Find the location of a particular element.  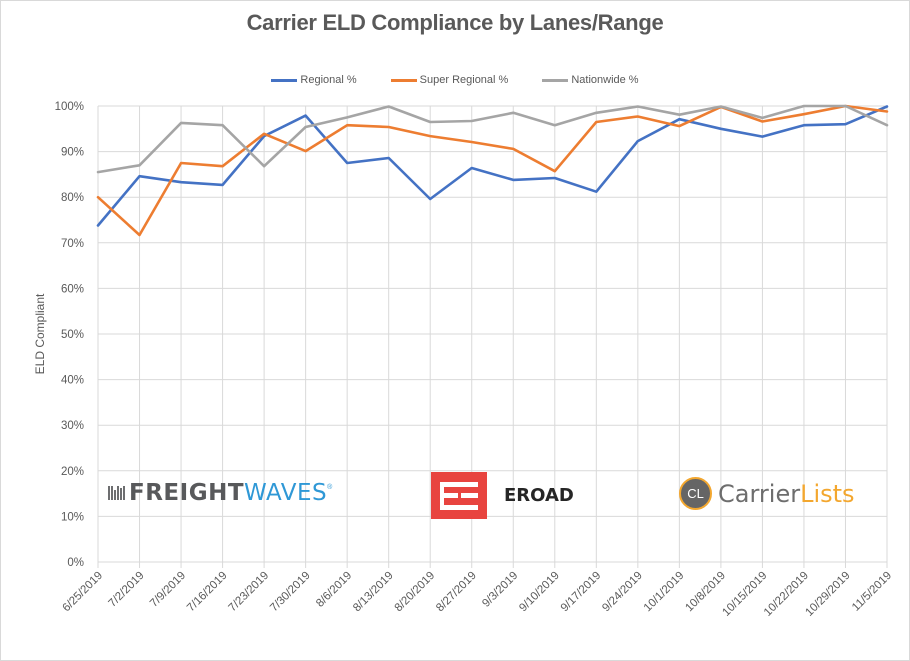

eroad-mark-icon is located at coordinates (459, 495).